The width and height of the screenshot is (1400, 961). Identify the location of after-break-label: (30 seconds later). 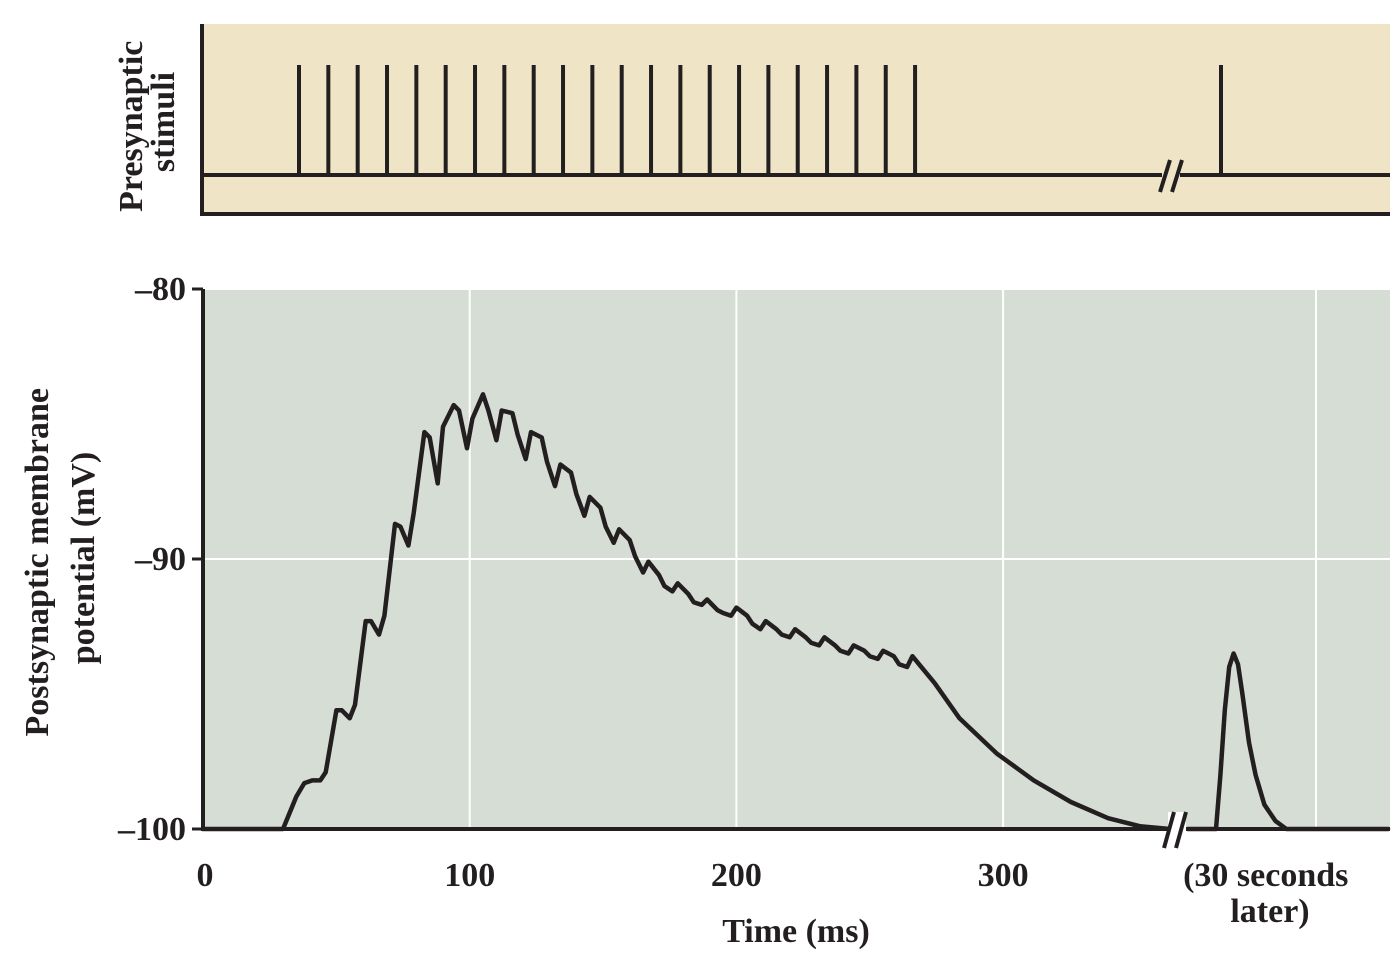
(1270, 893).